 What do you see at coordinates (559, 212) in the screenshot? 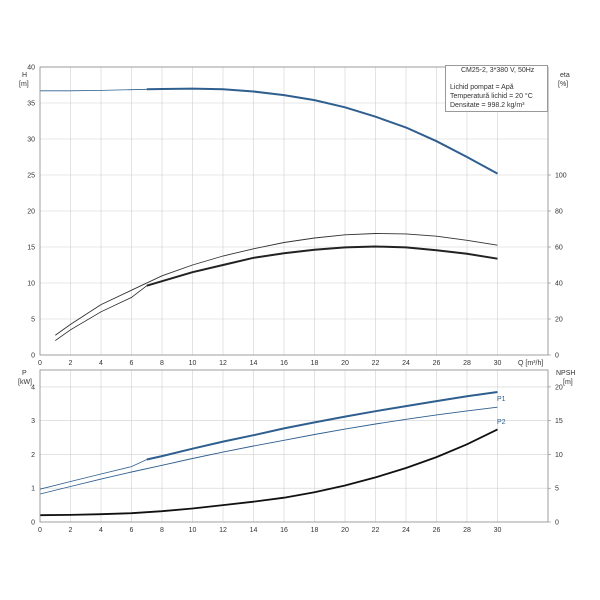
I see `y-tick-label-right: 80` at bounding box center [559, 212].